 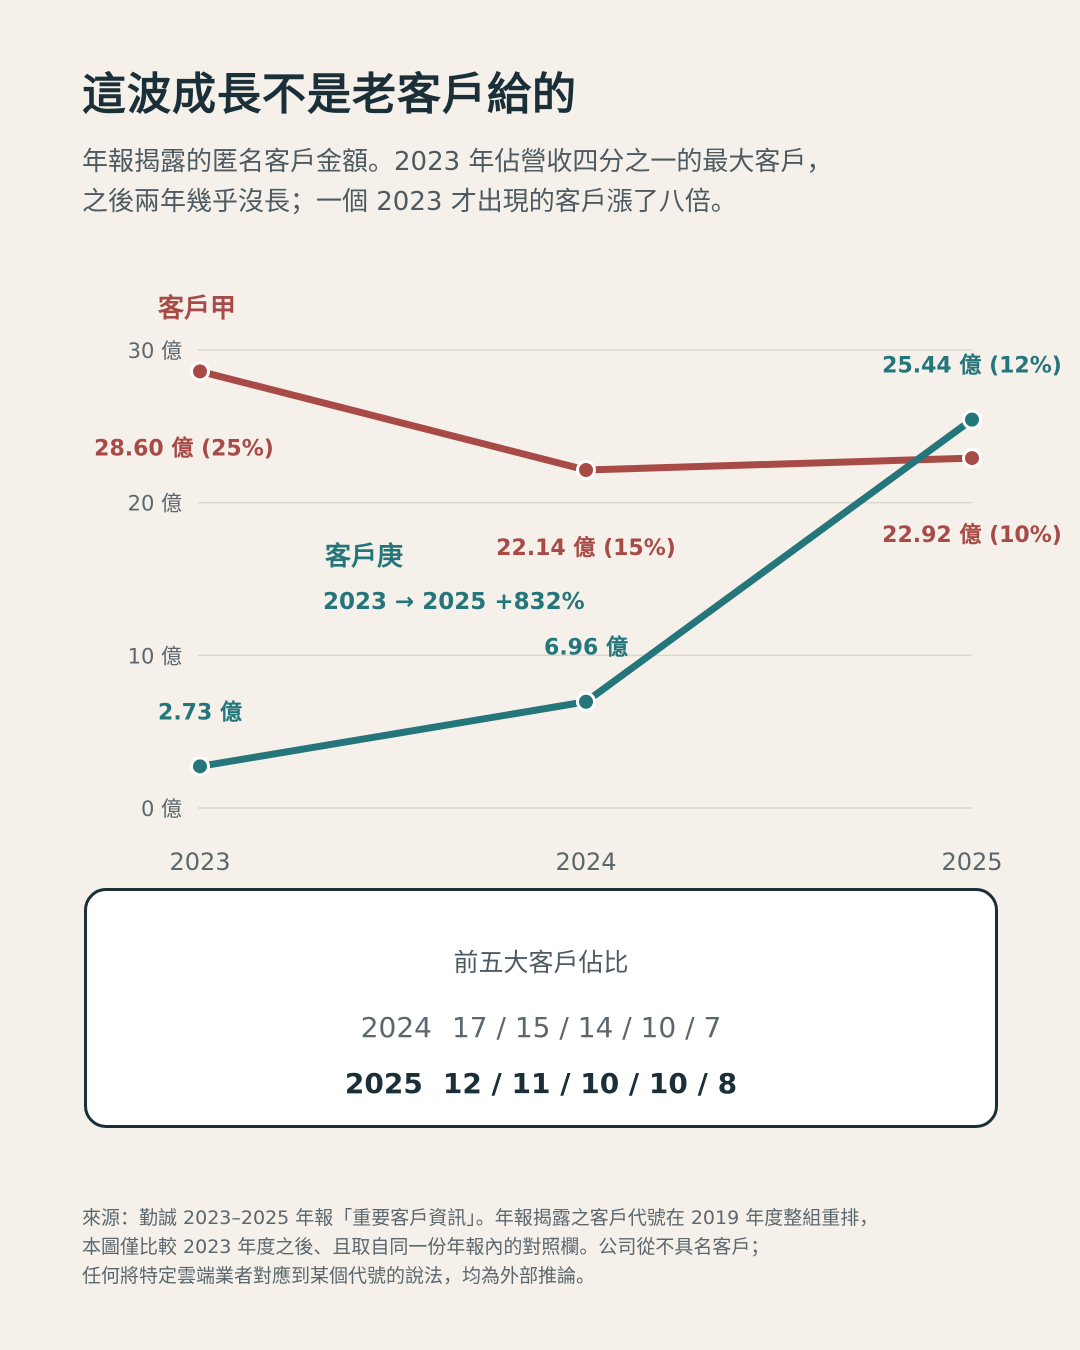 I want to click on y-tick-label: 0 億, so click(x=161, y=809).